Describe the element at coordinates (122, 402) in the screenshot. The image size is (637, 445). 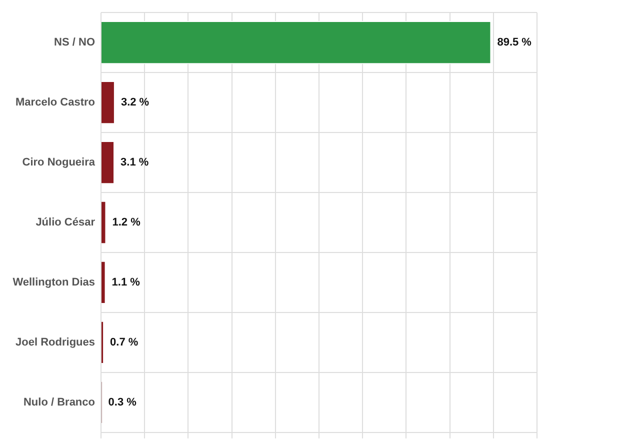
I see `data-label: 0.3 %` at that location.